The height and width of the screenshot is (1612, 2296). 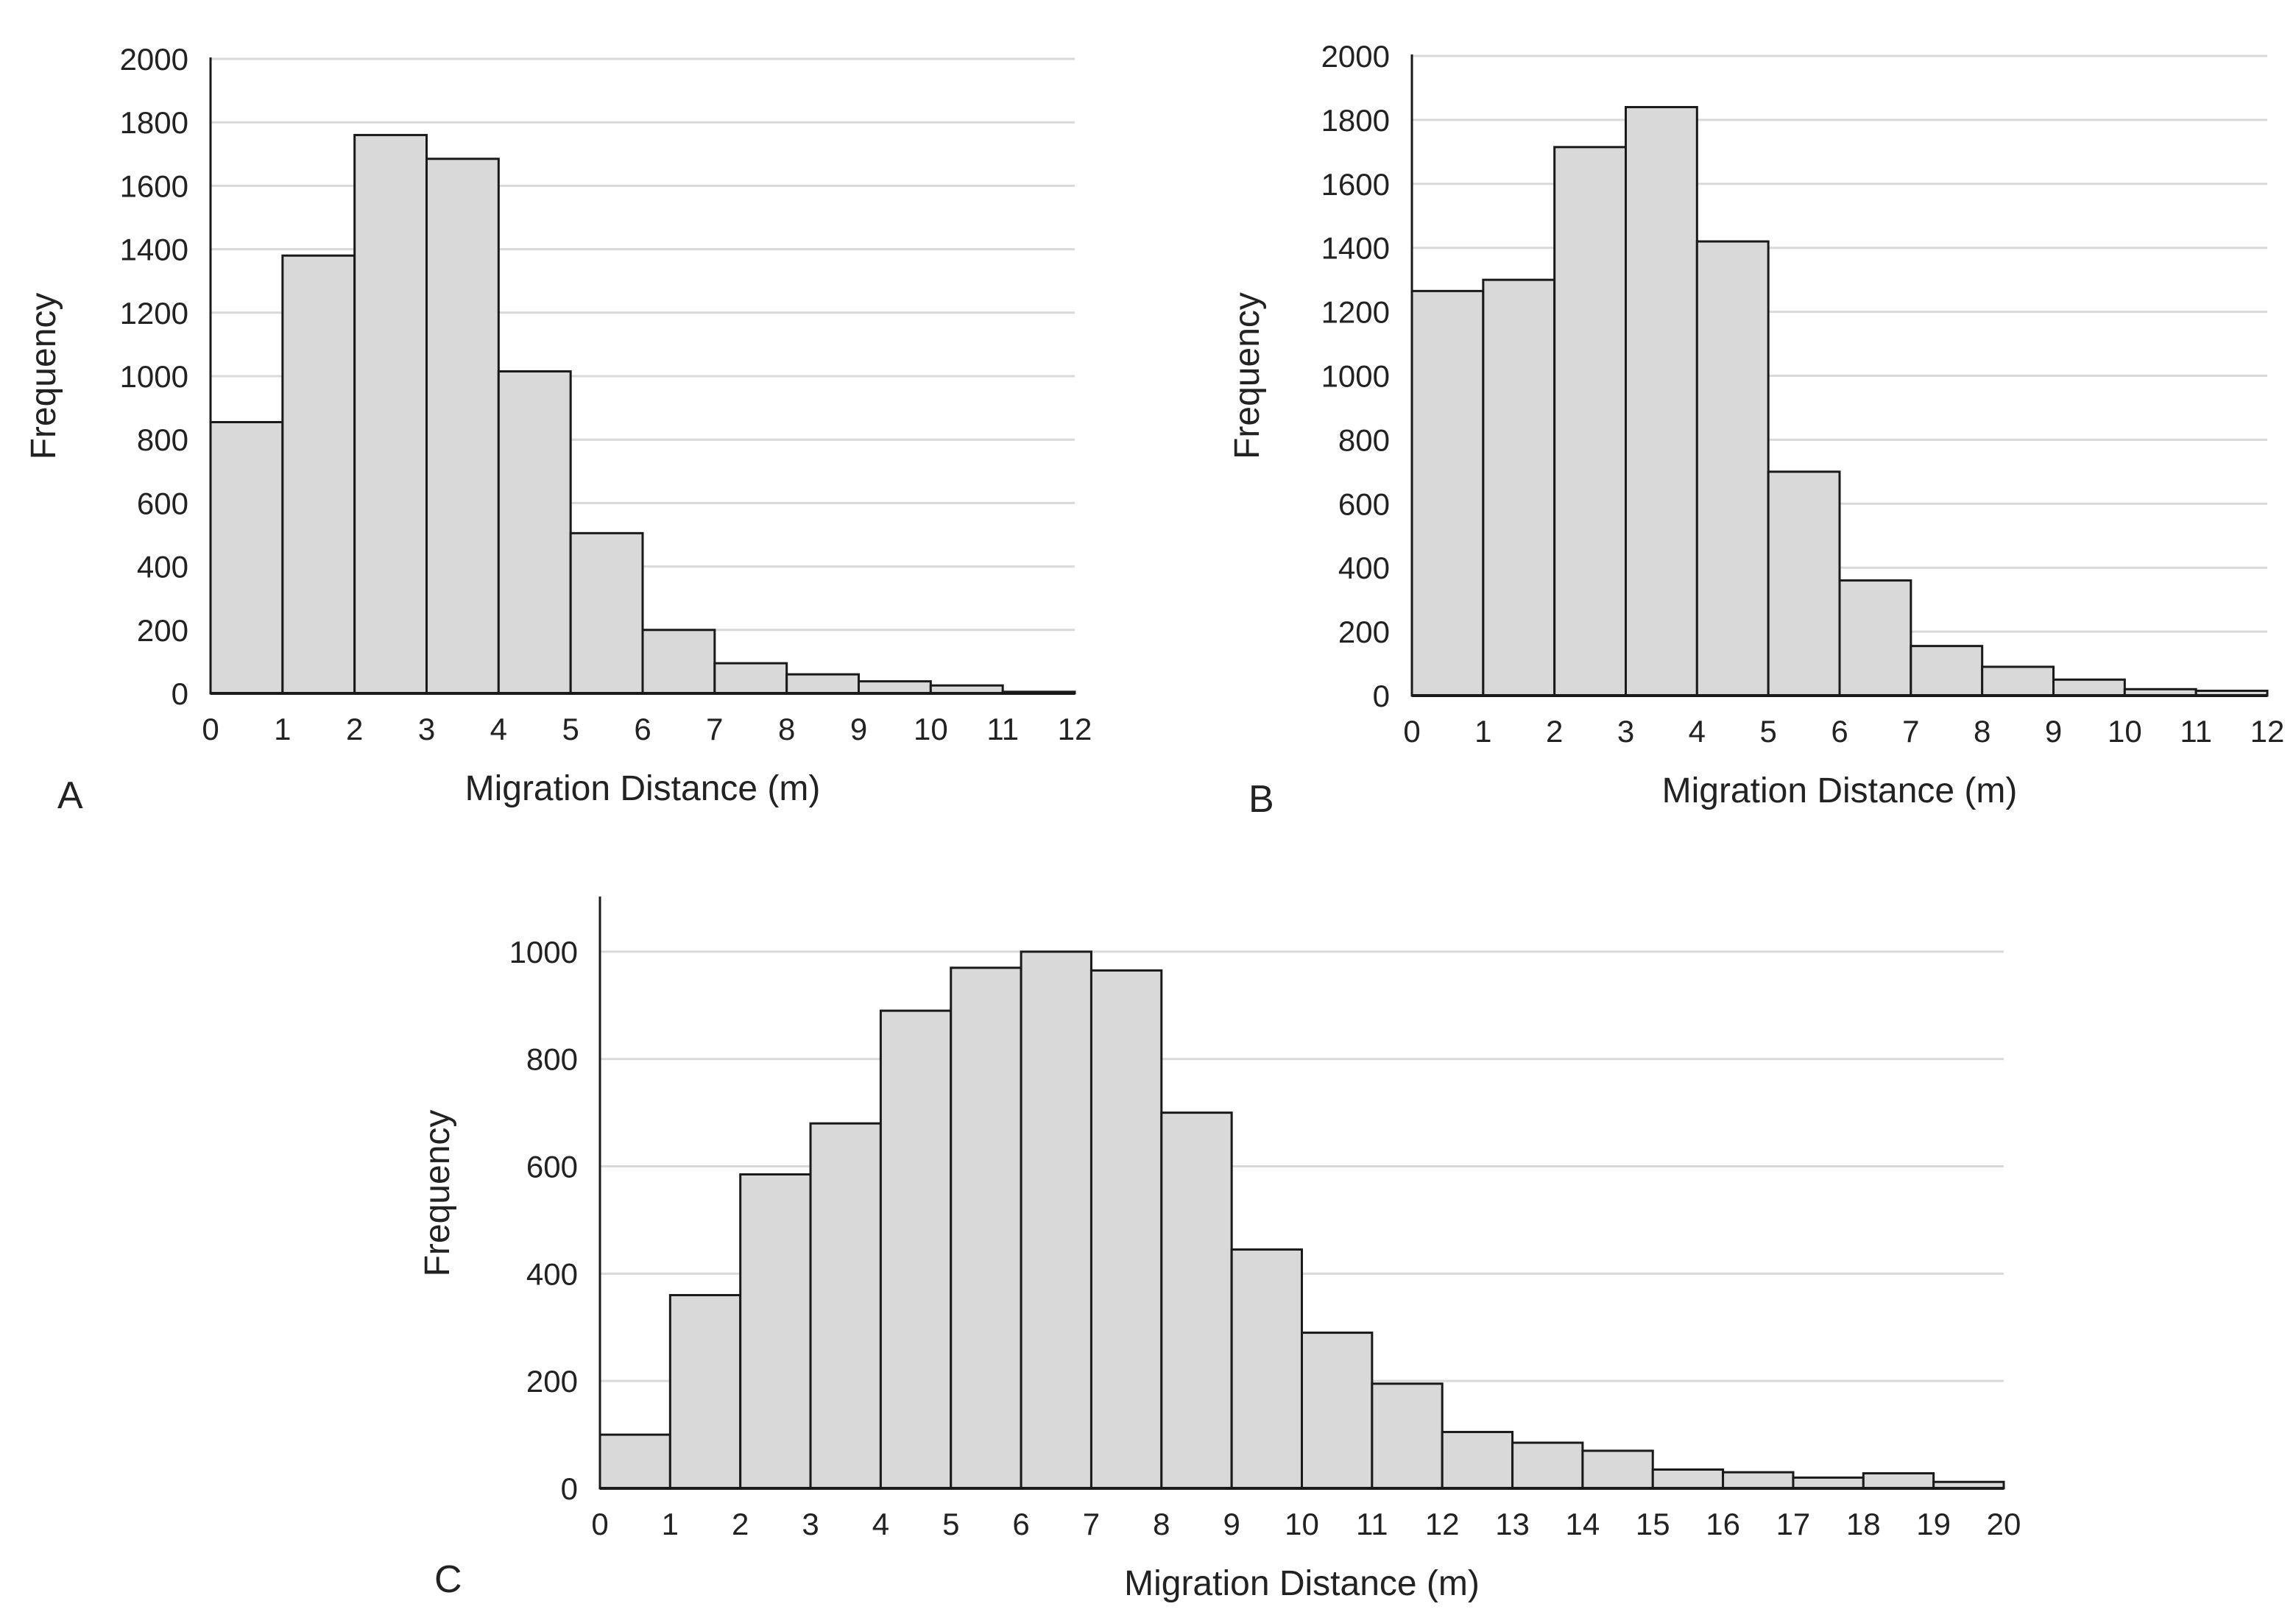 I want to click on panel-c-x-tick-label: 18, so click(x=1864, y=1524).